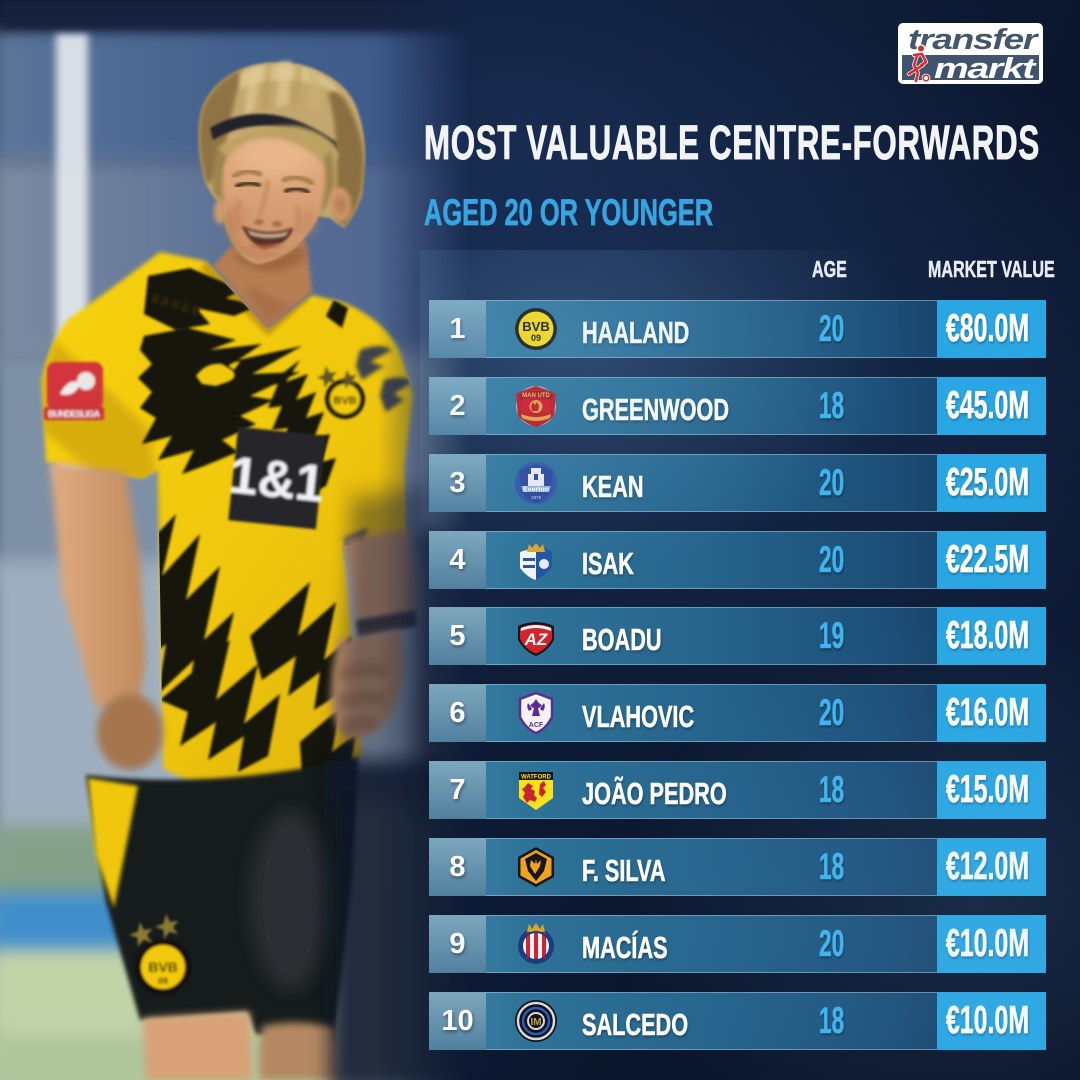 The height and width of the screenshot is (1080, 1080). What do you see at coordinates (535, 1022) in the screenshot?
I see `svg-text: IM` at bounding box center [535, 1022].